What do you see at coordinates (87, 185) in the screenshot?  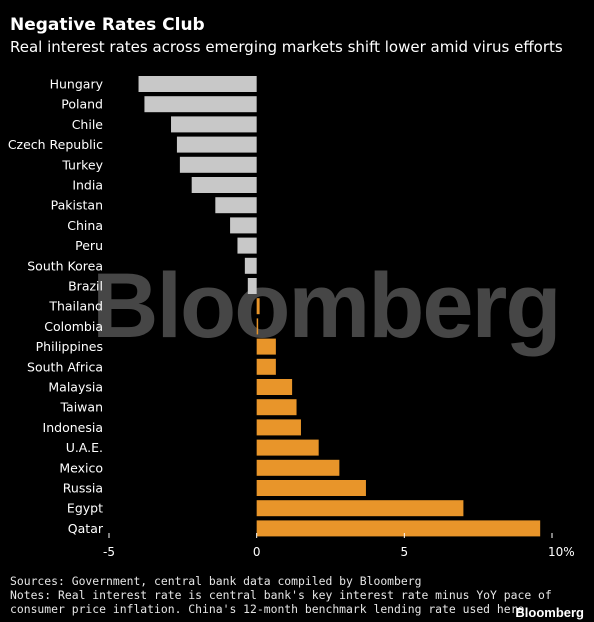 I see `category-label: India` at bounding box center [87, 185].